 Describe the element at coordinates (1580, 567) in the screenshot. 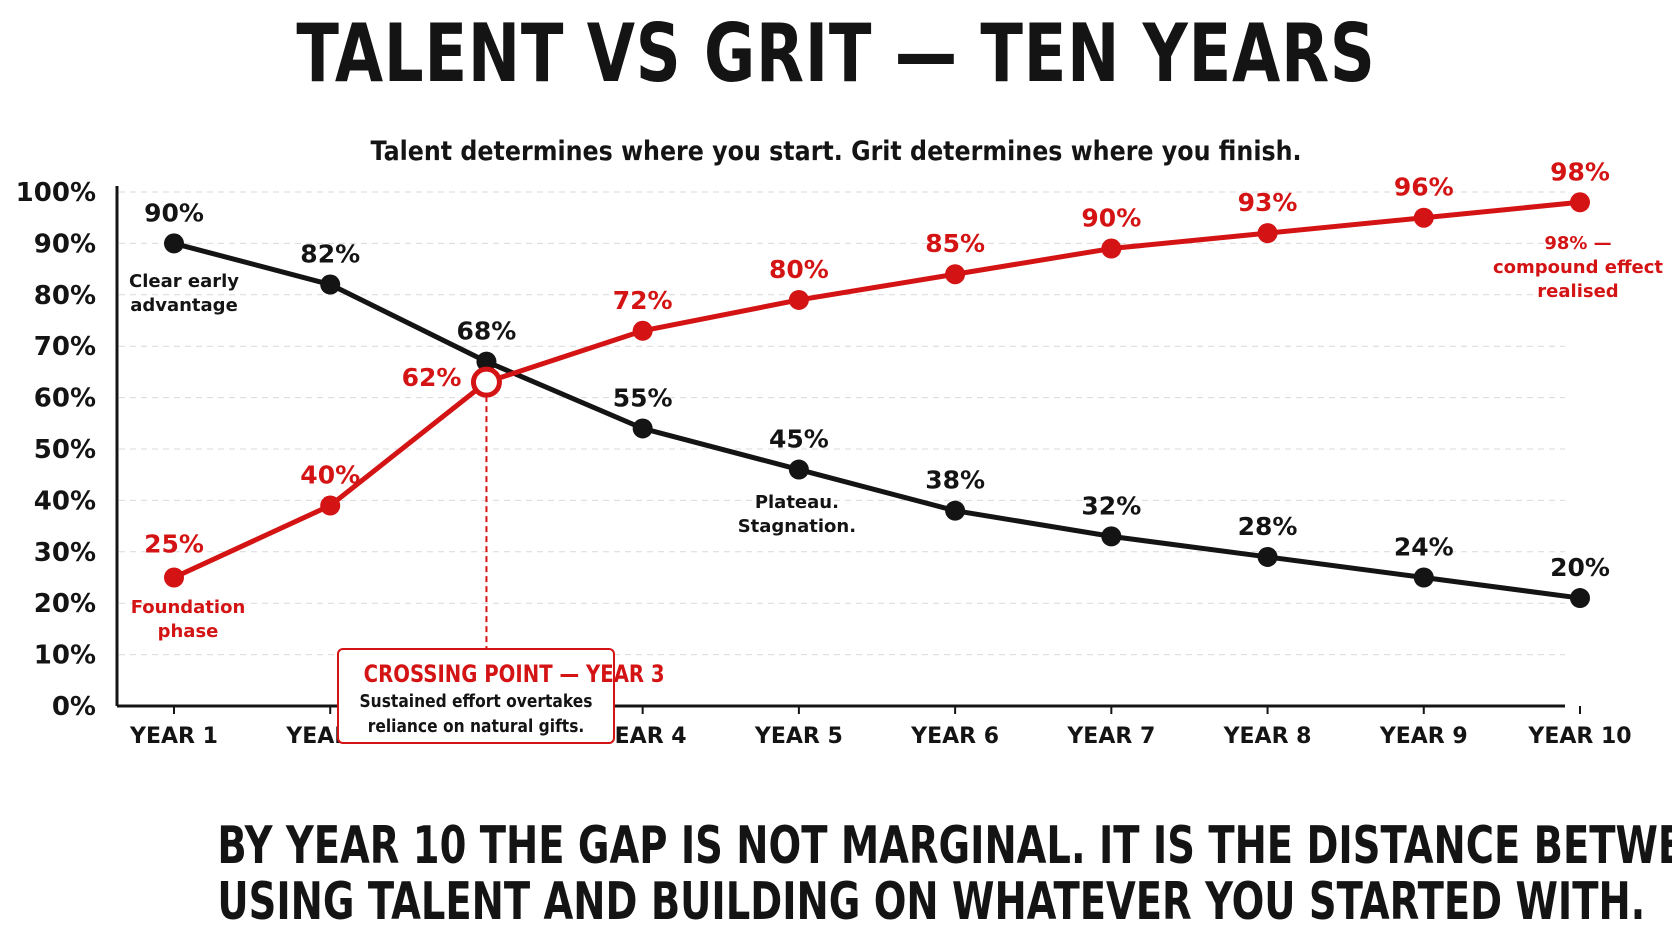

I see `talent-data-label: 20%` at that location.